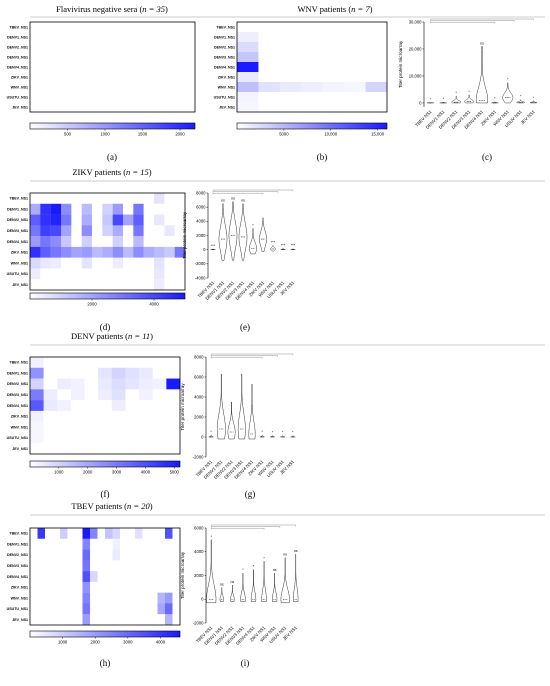 This screenshot has width=550, height=686. What do you see at coordinates (20, 449) in the screenshot?
I see `row-label: JEV_NS1` at bounding box center [20, 449].